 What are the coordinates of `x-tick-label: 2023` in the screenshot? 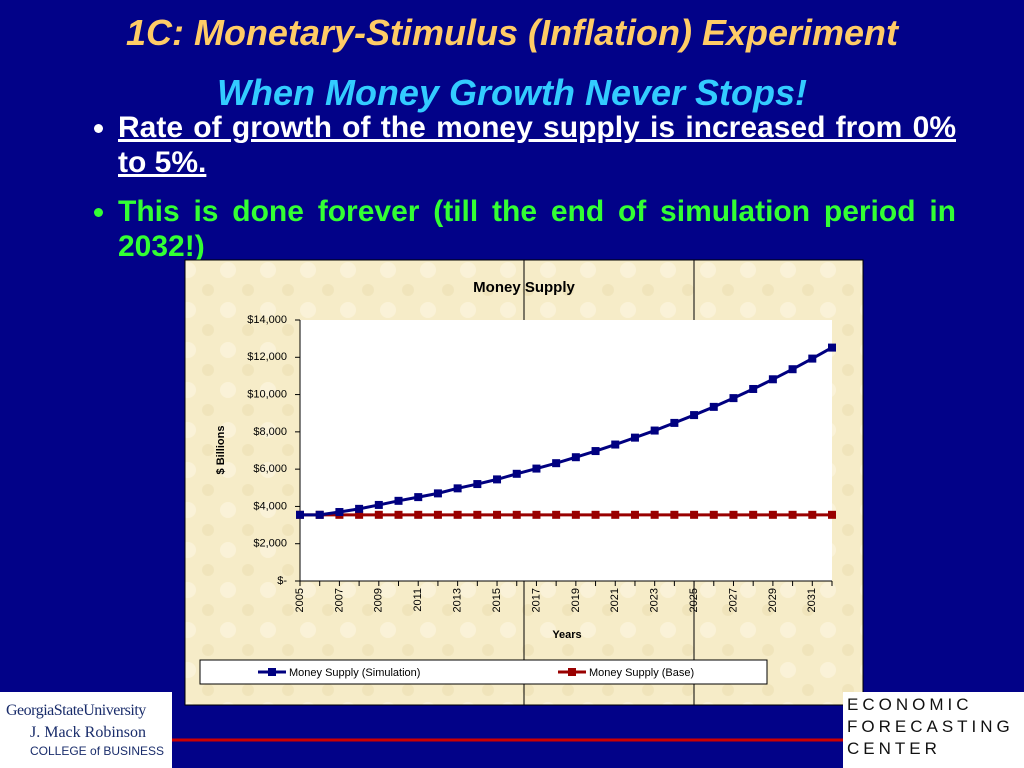 It's located at (655, 600).